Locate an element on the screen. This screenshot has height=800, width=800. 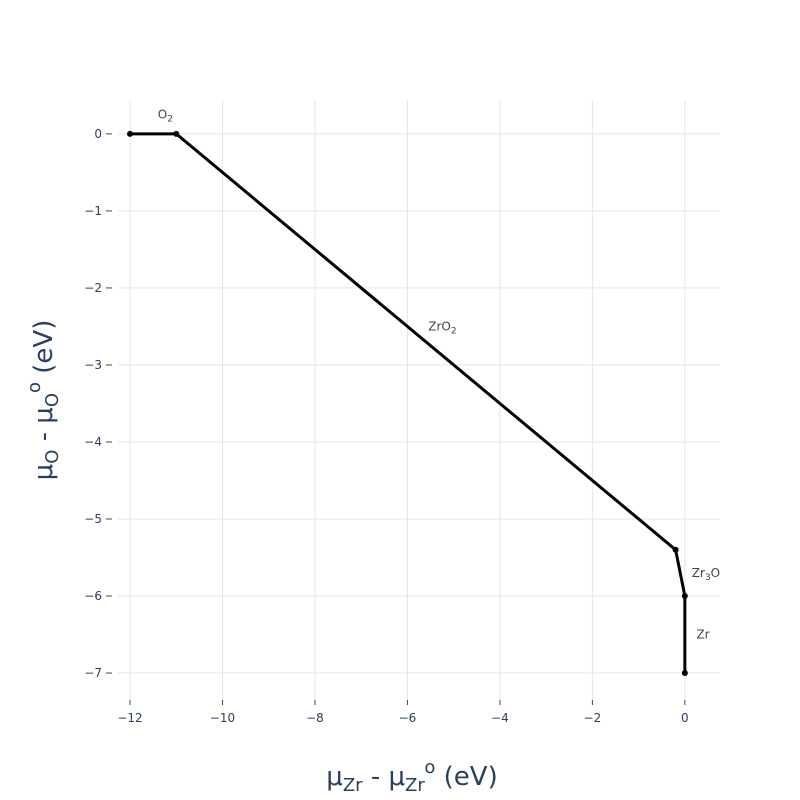
y-tick-label: −1 is located at coordinates (93, 211).